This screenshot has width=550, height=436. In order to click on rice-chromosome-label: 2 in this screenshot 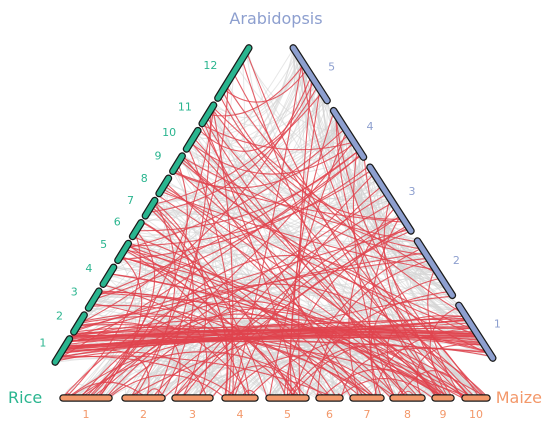, I will do `click(59, 315)`.